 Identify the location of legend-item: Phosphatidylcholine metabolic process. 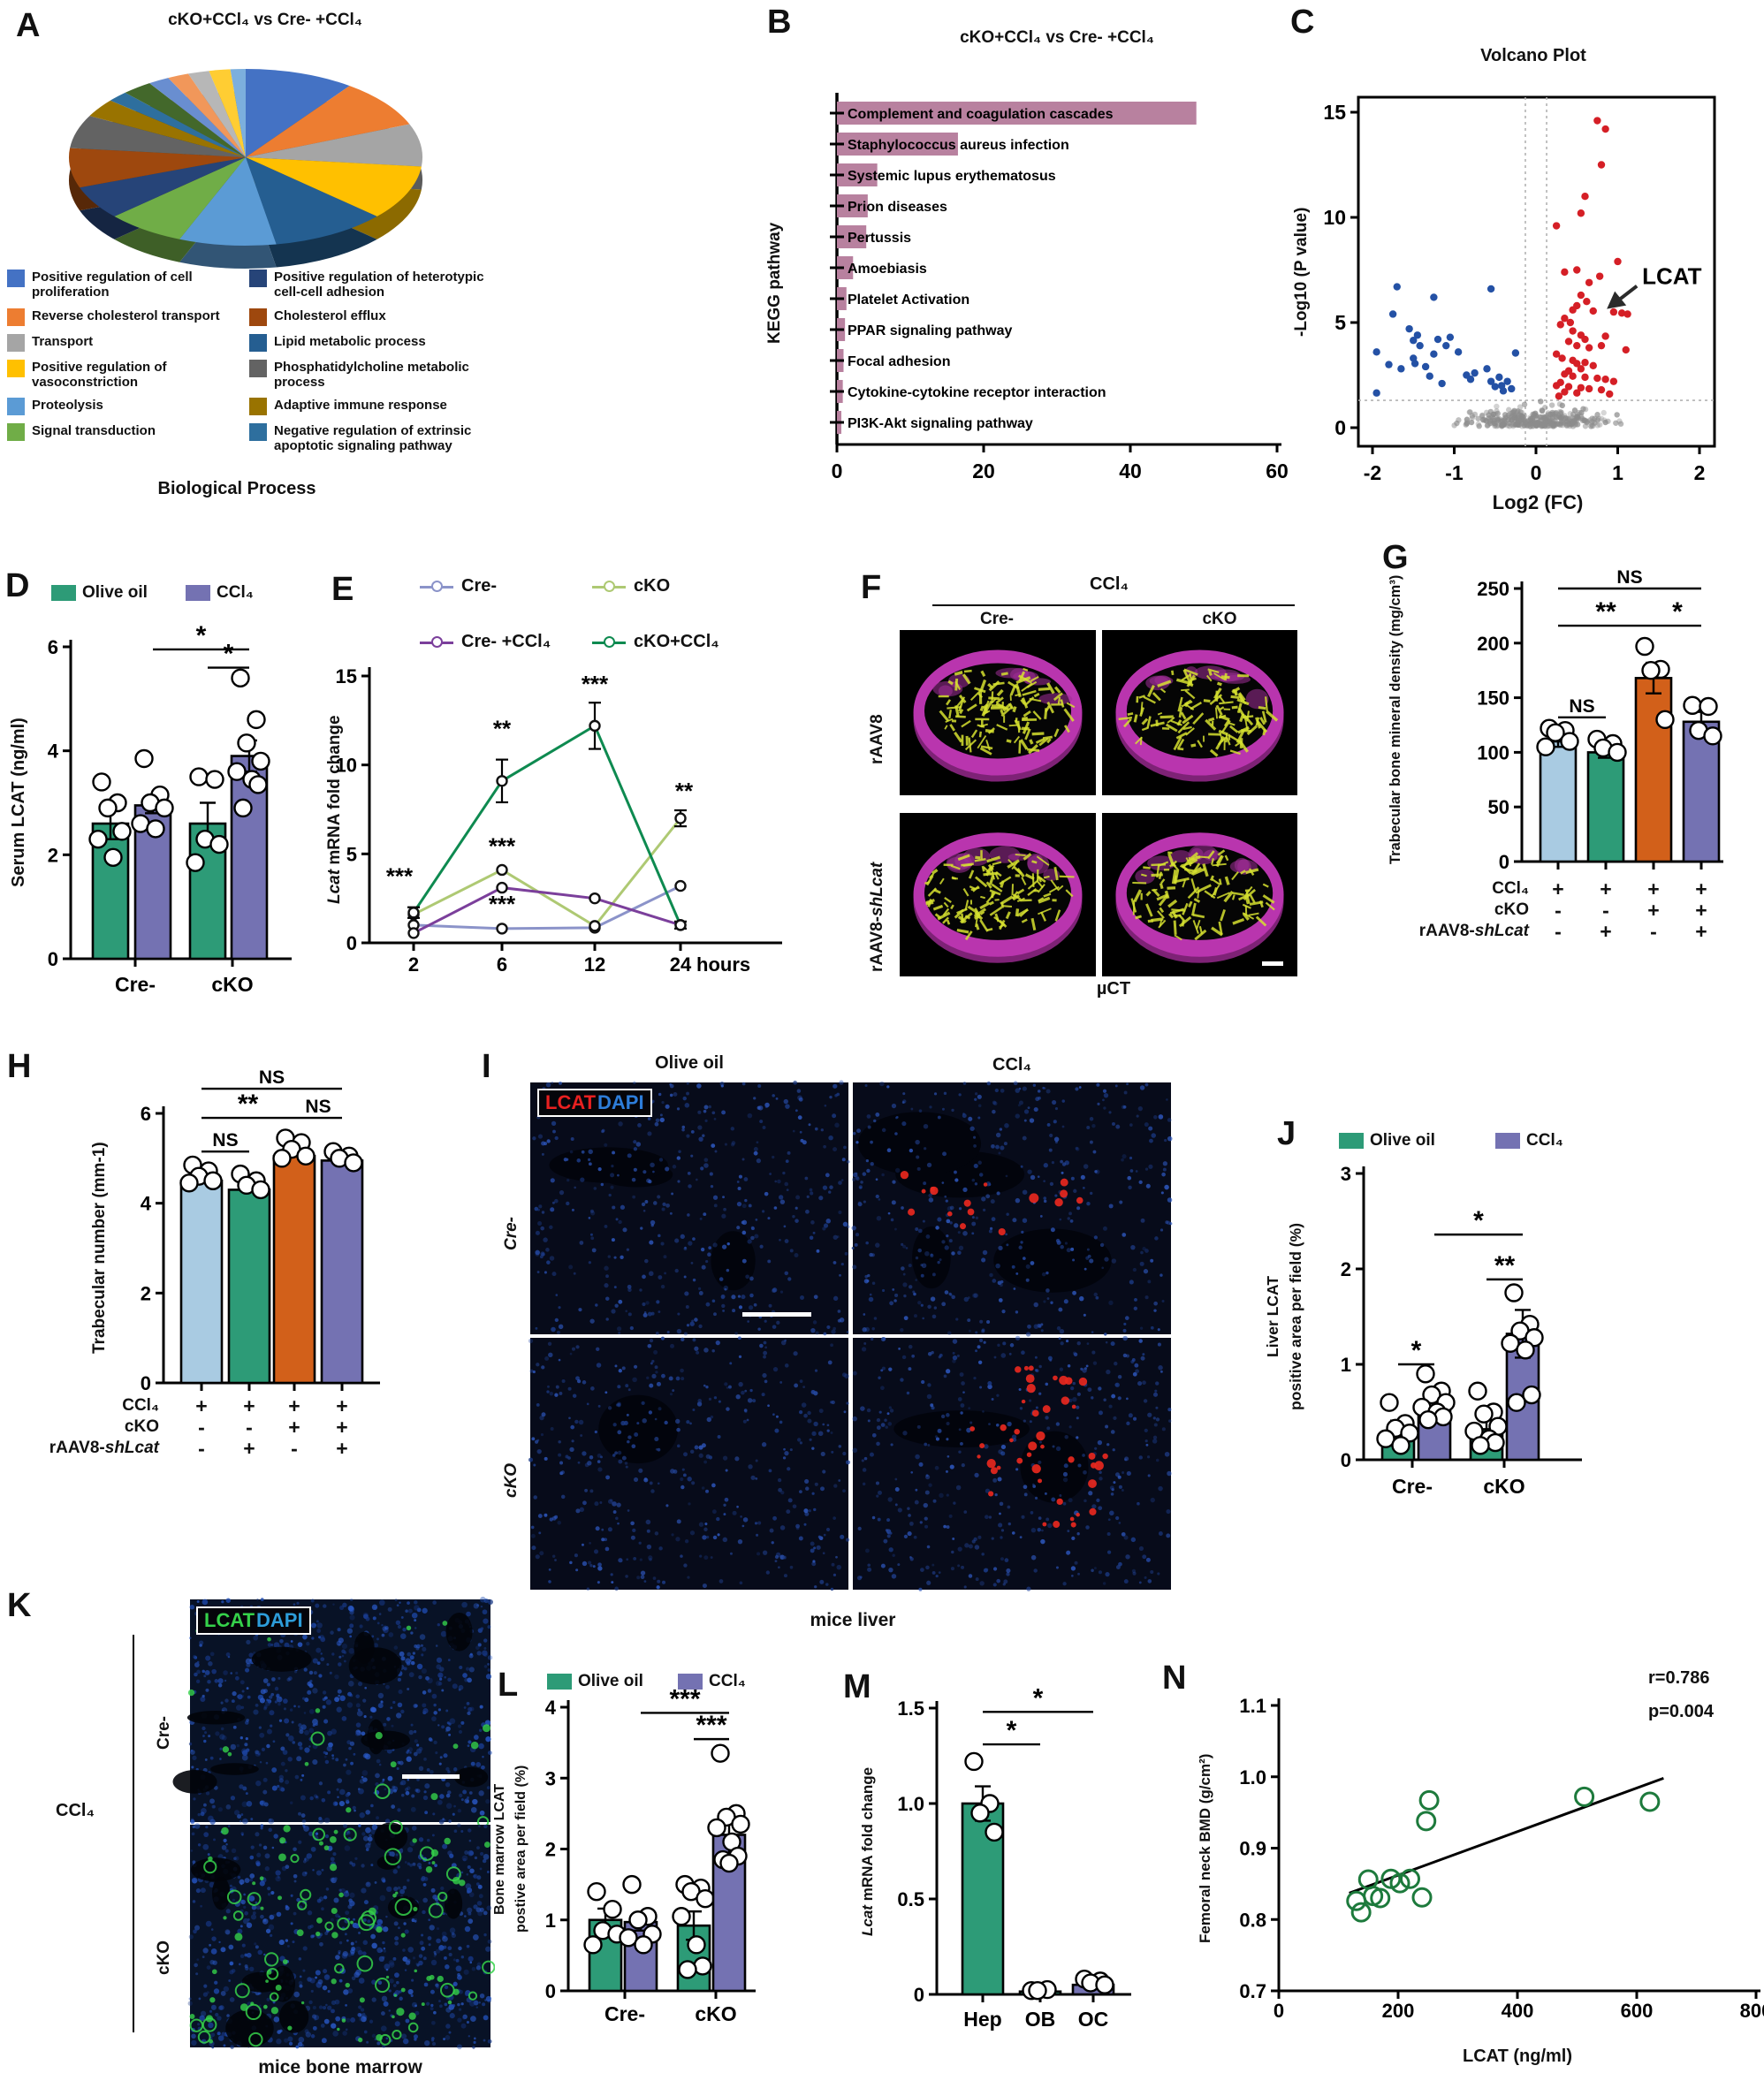
(371, 375).